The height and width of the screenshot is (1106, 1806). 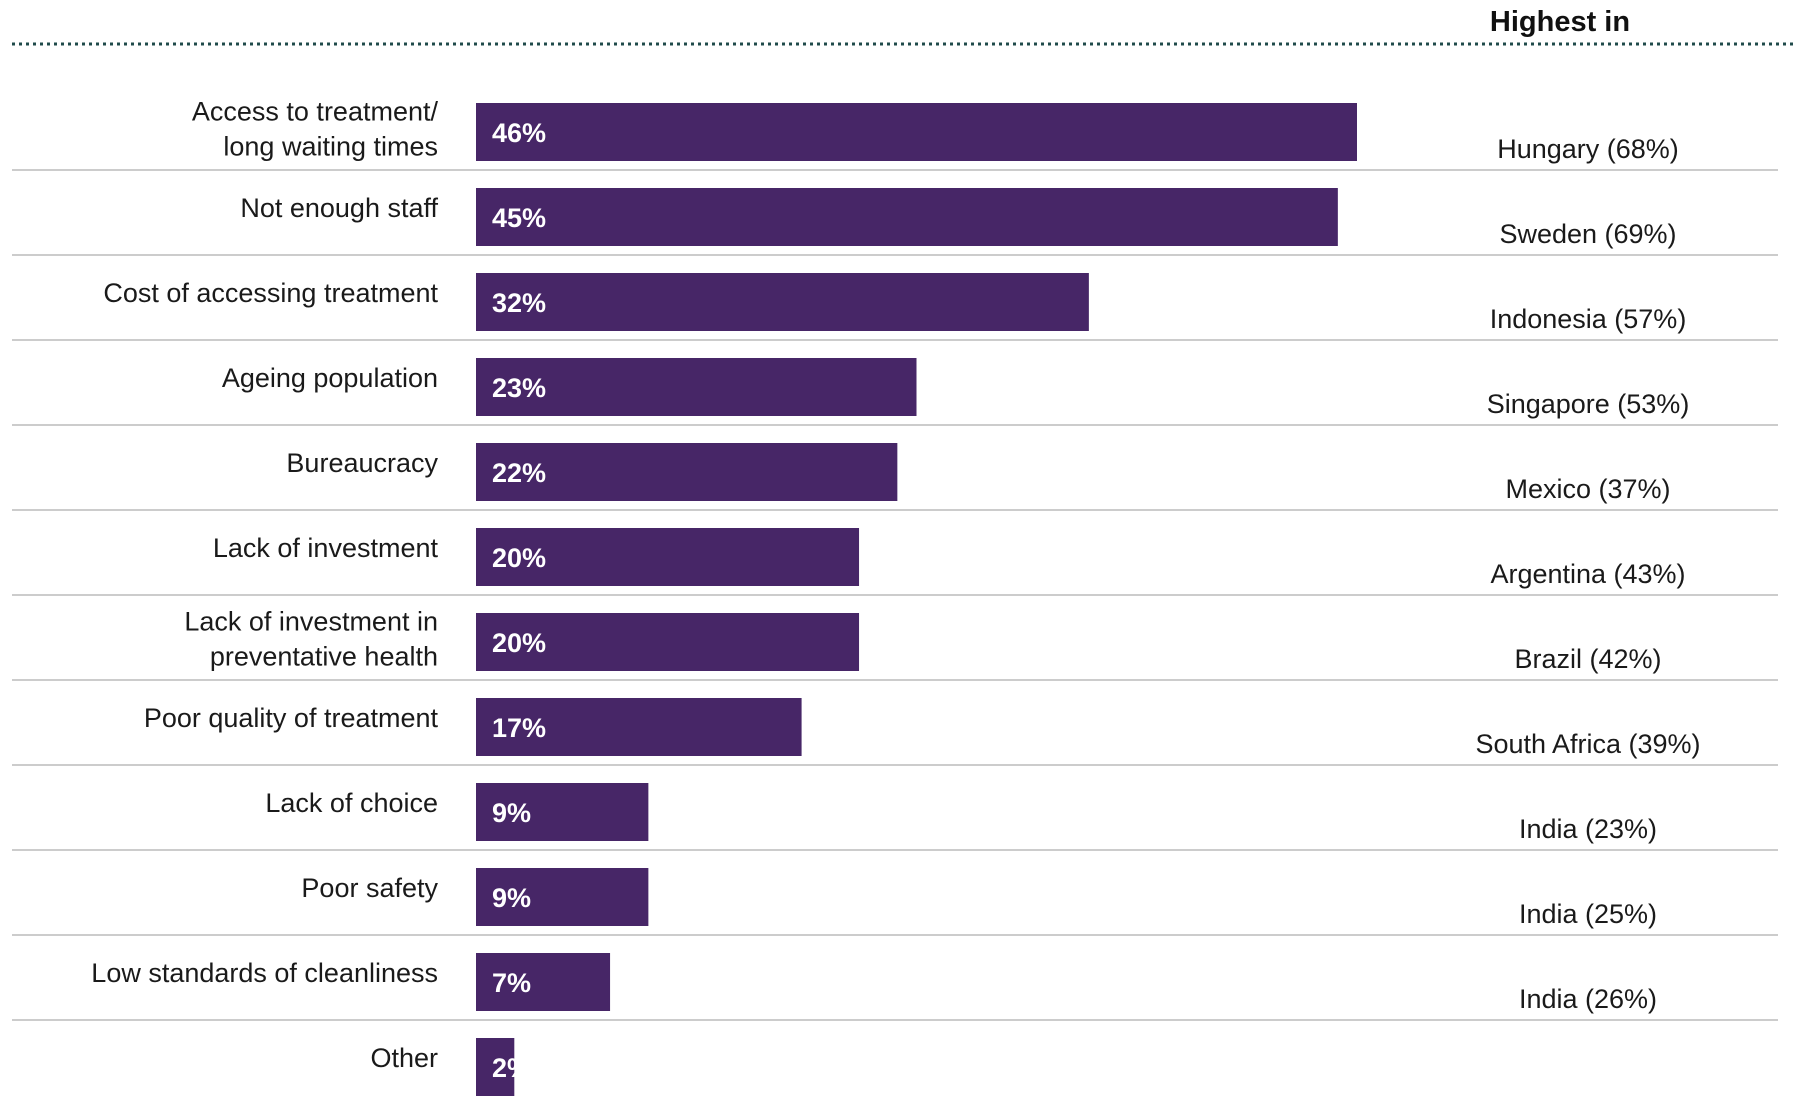 I want to click on bar-value-label: 17%, so click(x=519, y=728).